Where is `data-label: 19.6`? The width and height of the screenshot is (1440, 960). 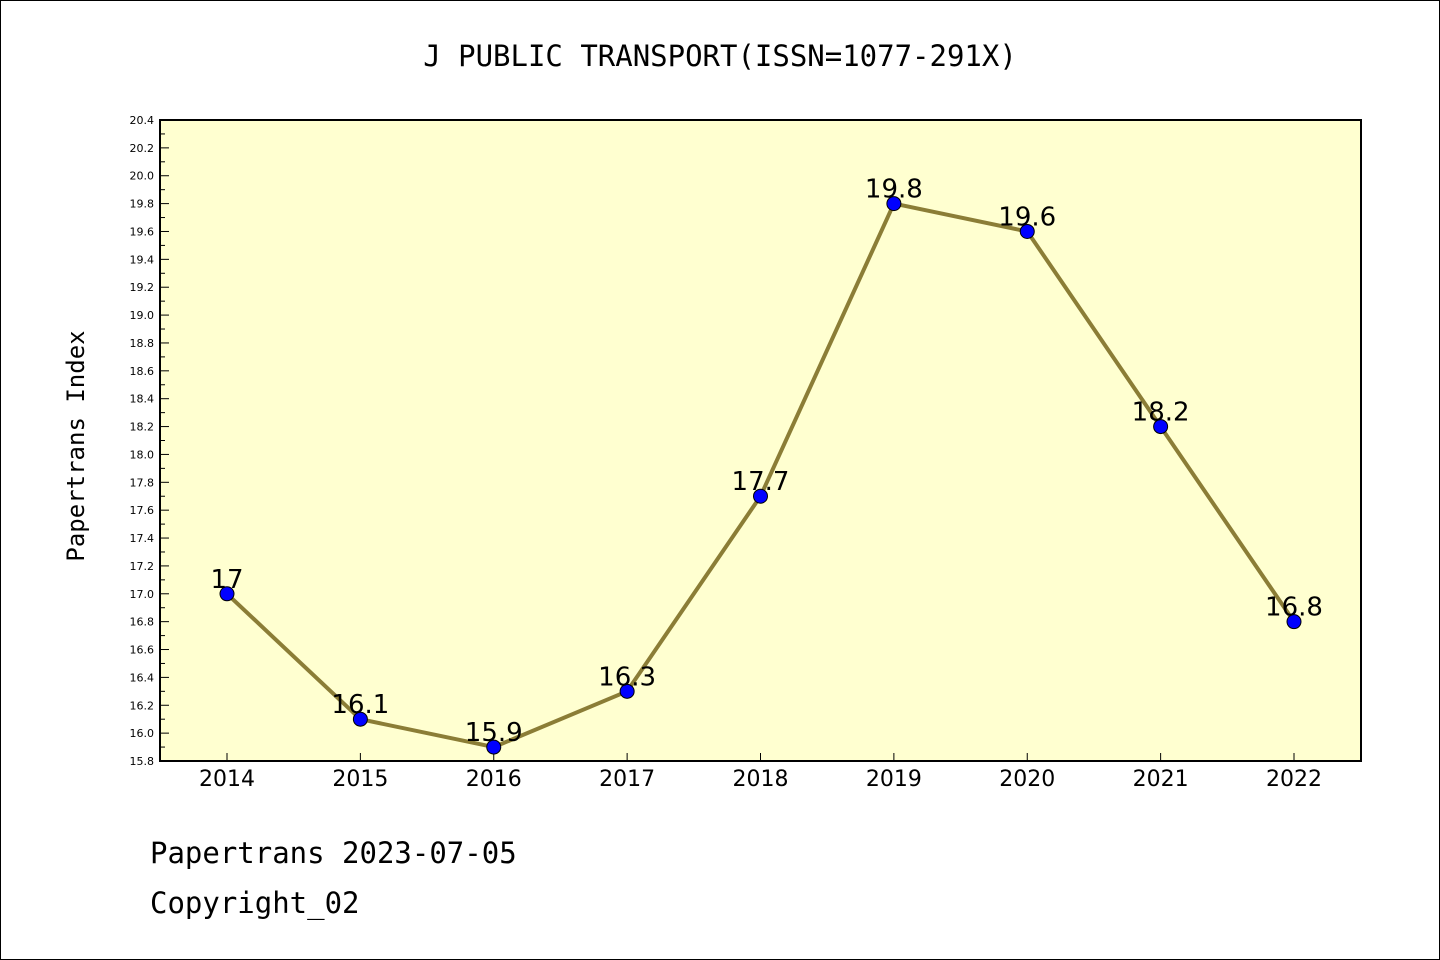 data-label: 19.6 is located at coordinates (1027, 217).